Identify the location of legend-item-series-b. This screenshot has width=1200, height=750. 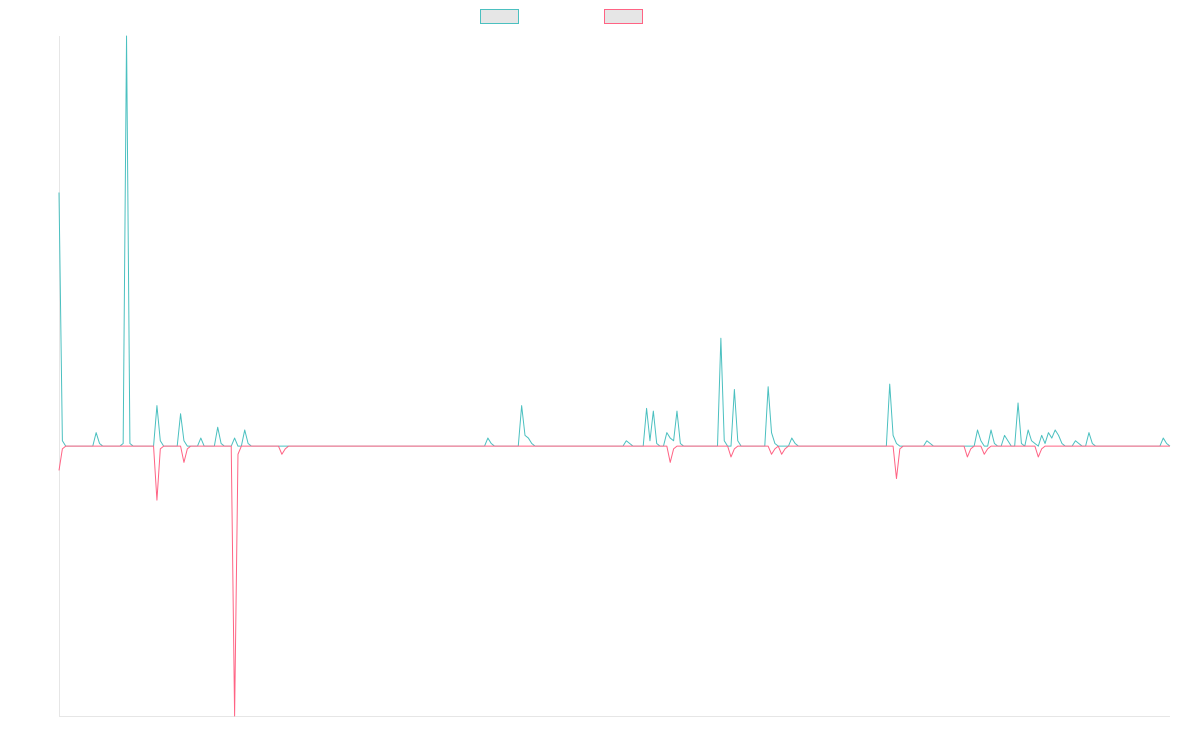
(626, 16).